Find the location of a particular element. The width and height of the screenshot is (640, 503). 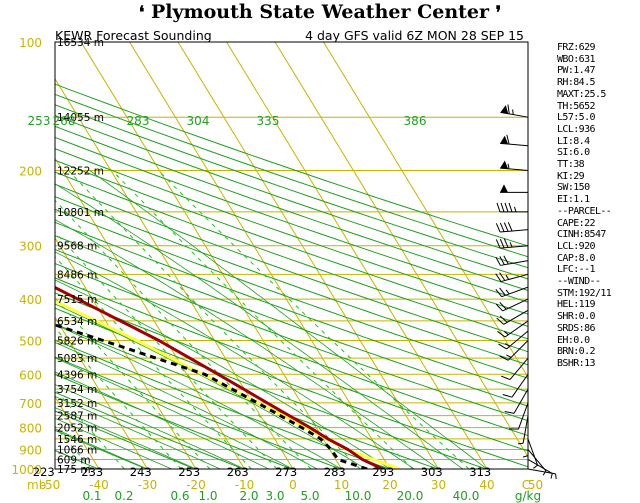

index-line: SRDS:86 is located at coordinates (576, 328).